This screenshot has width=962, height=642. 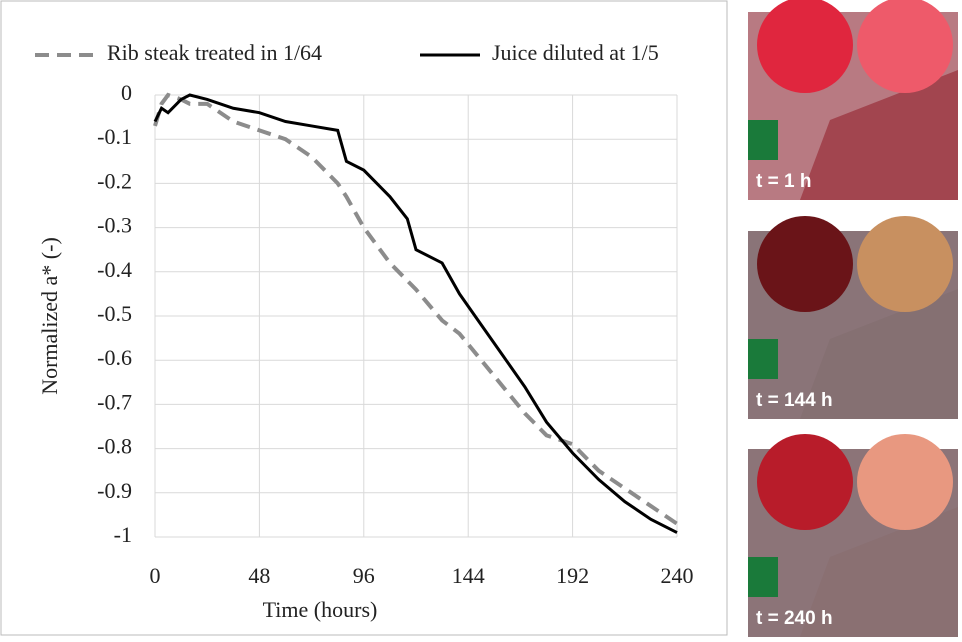 I want to click on y-tick-label: -0.7, so click(x=114, y=401).